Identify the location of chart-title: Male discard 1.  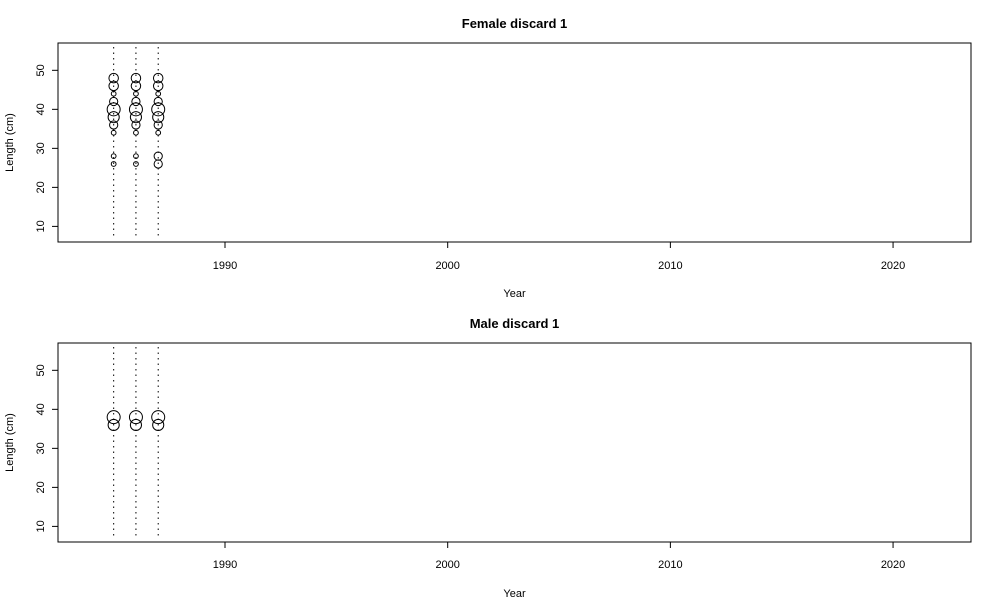
(515, 323).